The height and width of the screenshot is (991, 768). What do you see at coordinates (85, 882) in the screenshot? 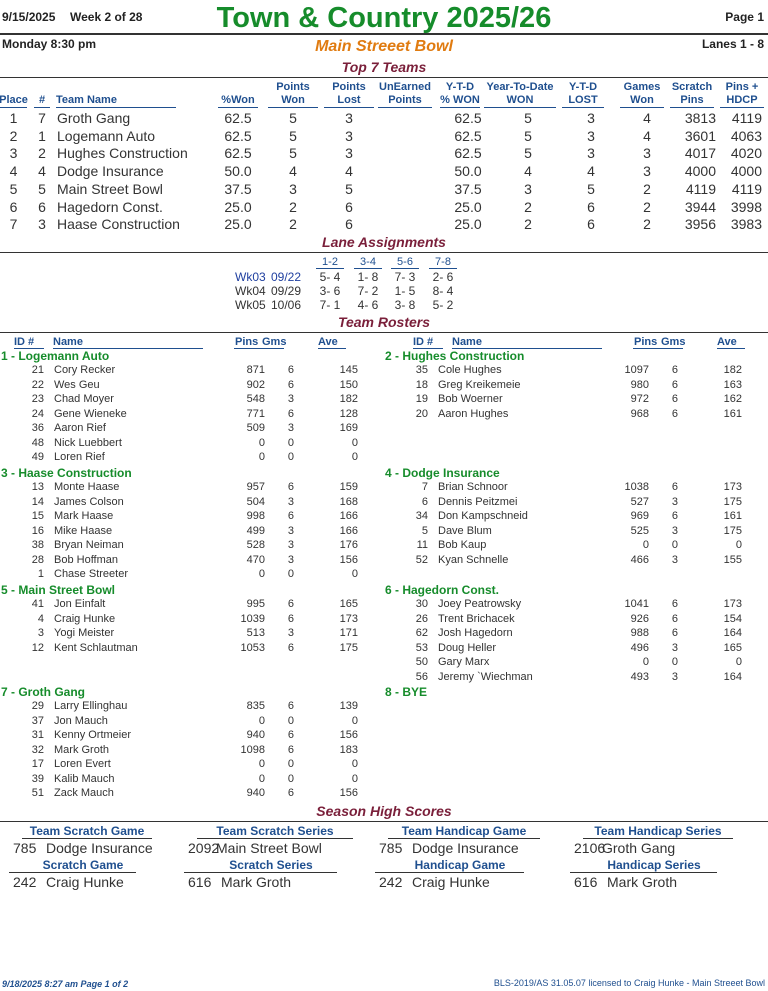
I see `high-score-holder: Craig Hunke` at bounding box center [85, 882].